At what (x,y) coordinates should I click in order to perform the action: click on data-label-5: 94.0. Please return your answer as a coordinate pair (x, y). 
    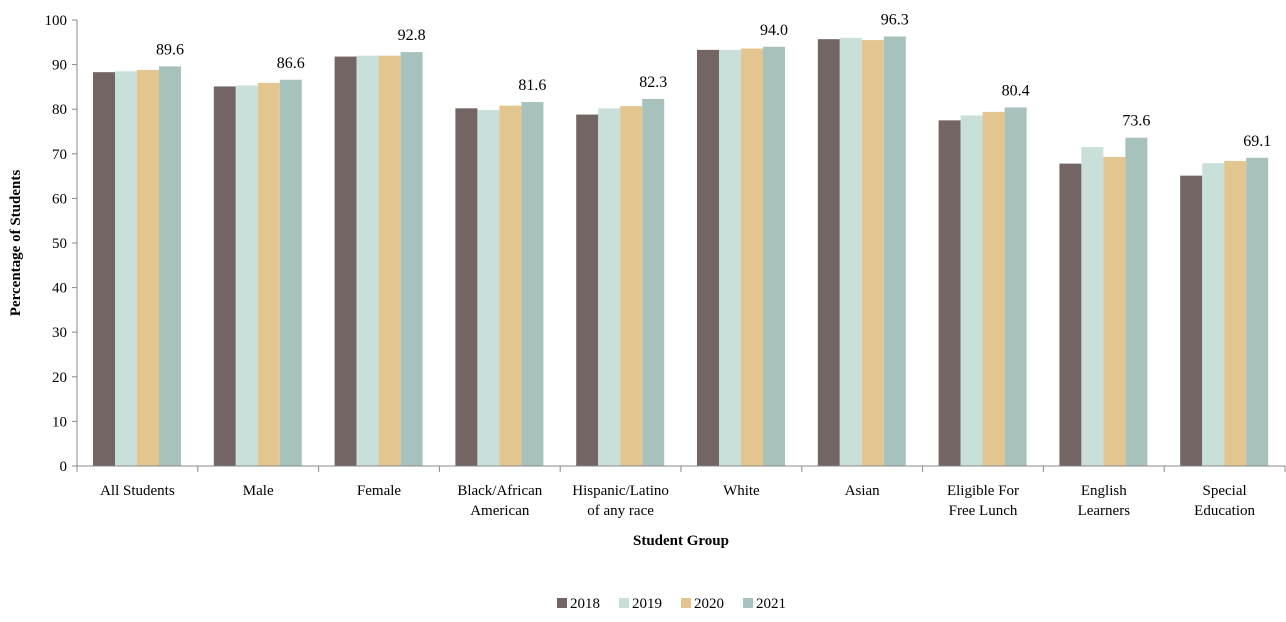
    Looking at the image, I should click on (774, 30).